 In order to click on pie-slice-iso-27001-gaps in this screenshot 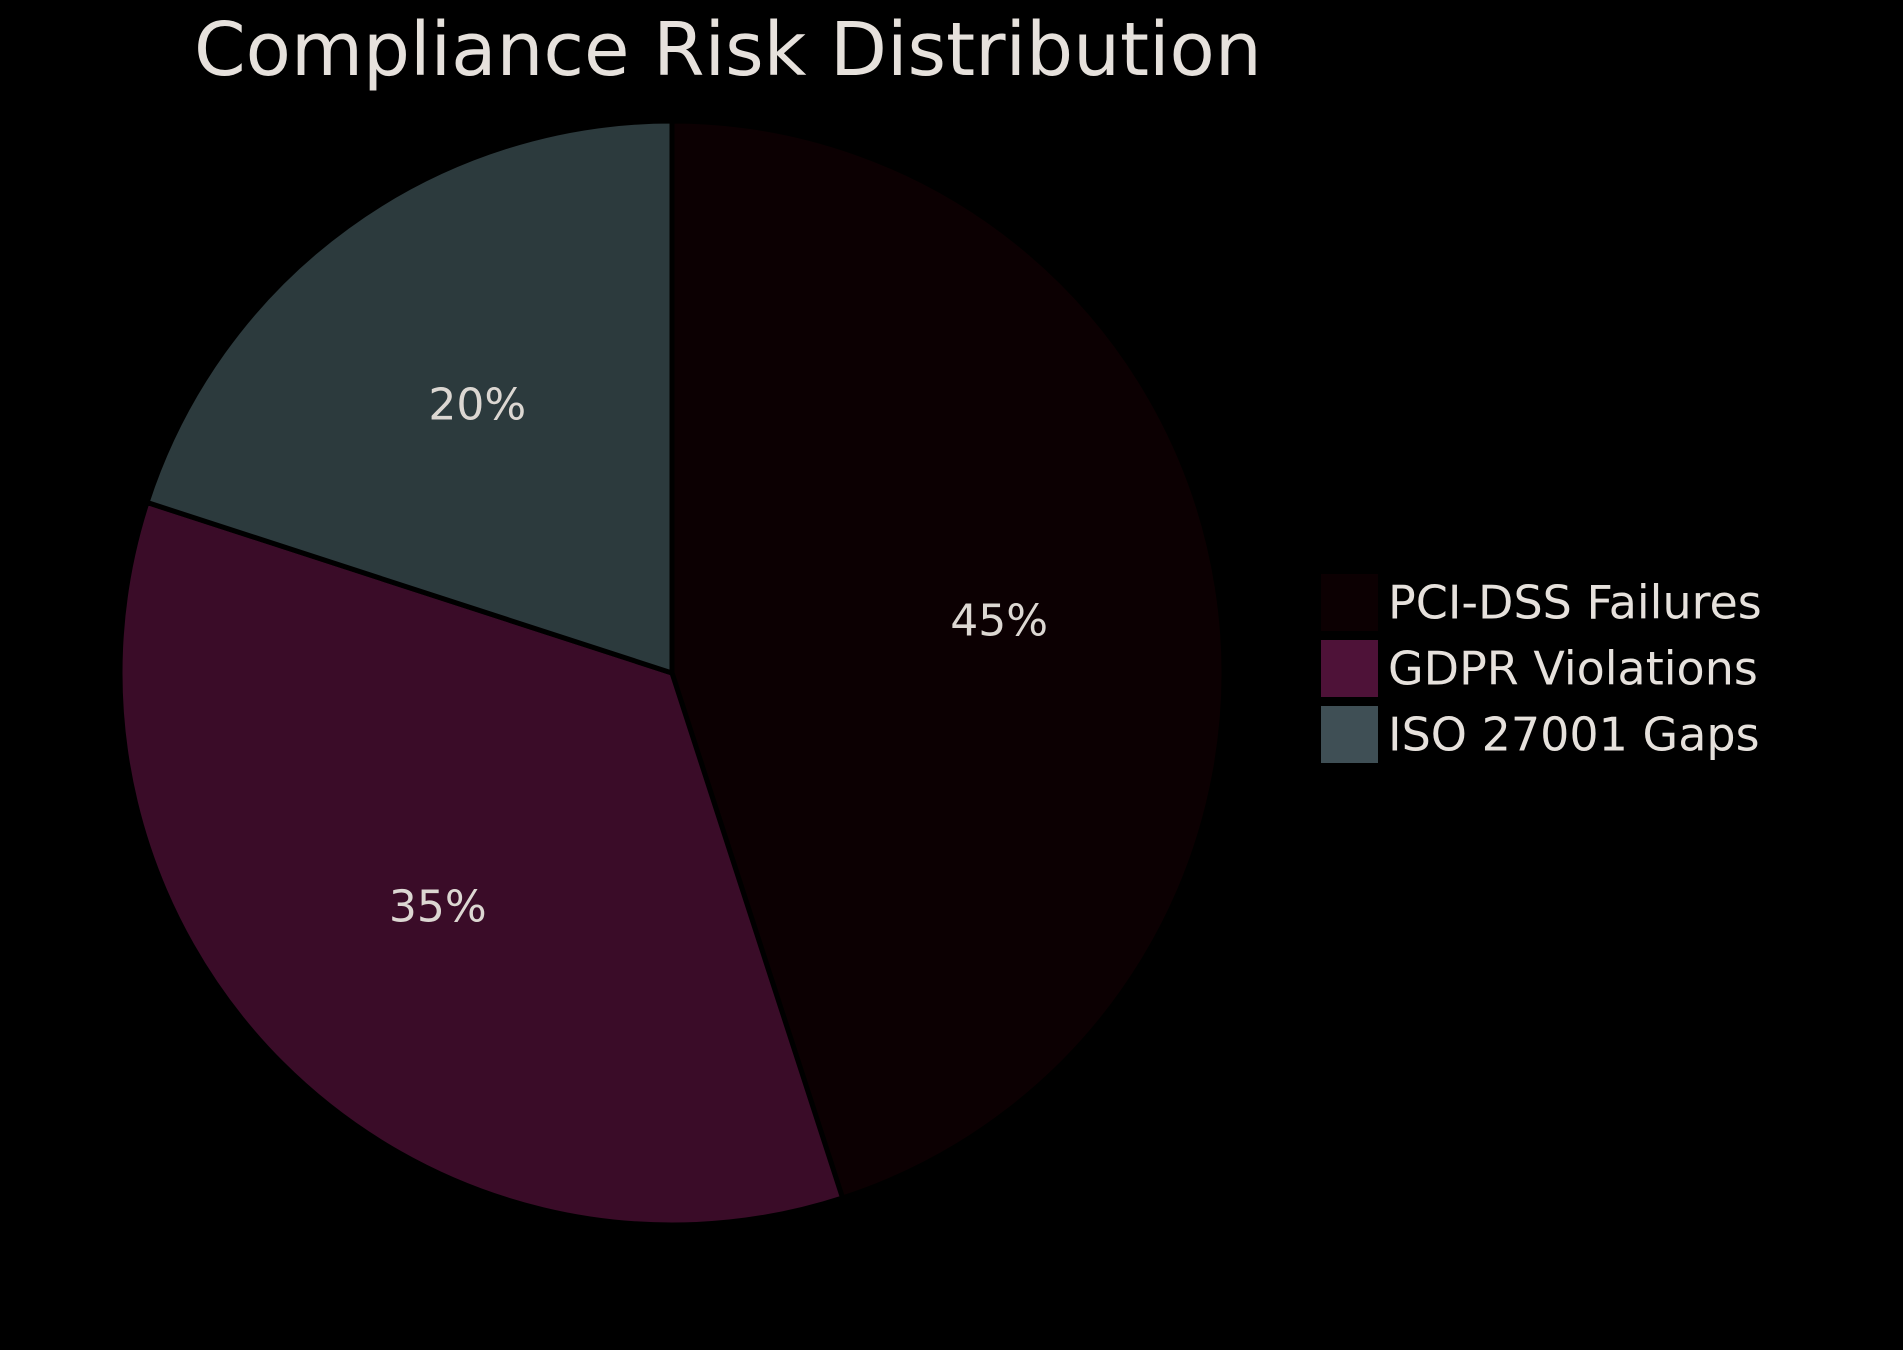, I will do `click(409, 397)`.